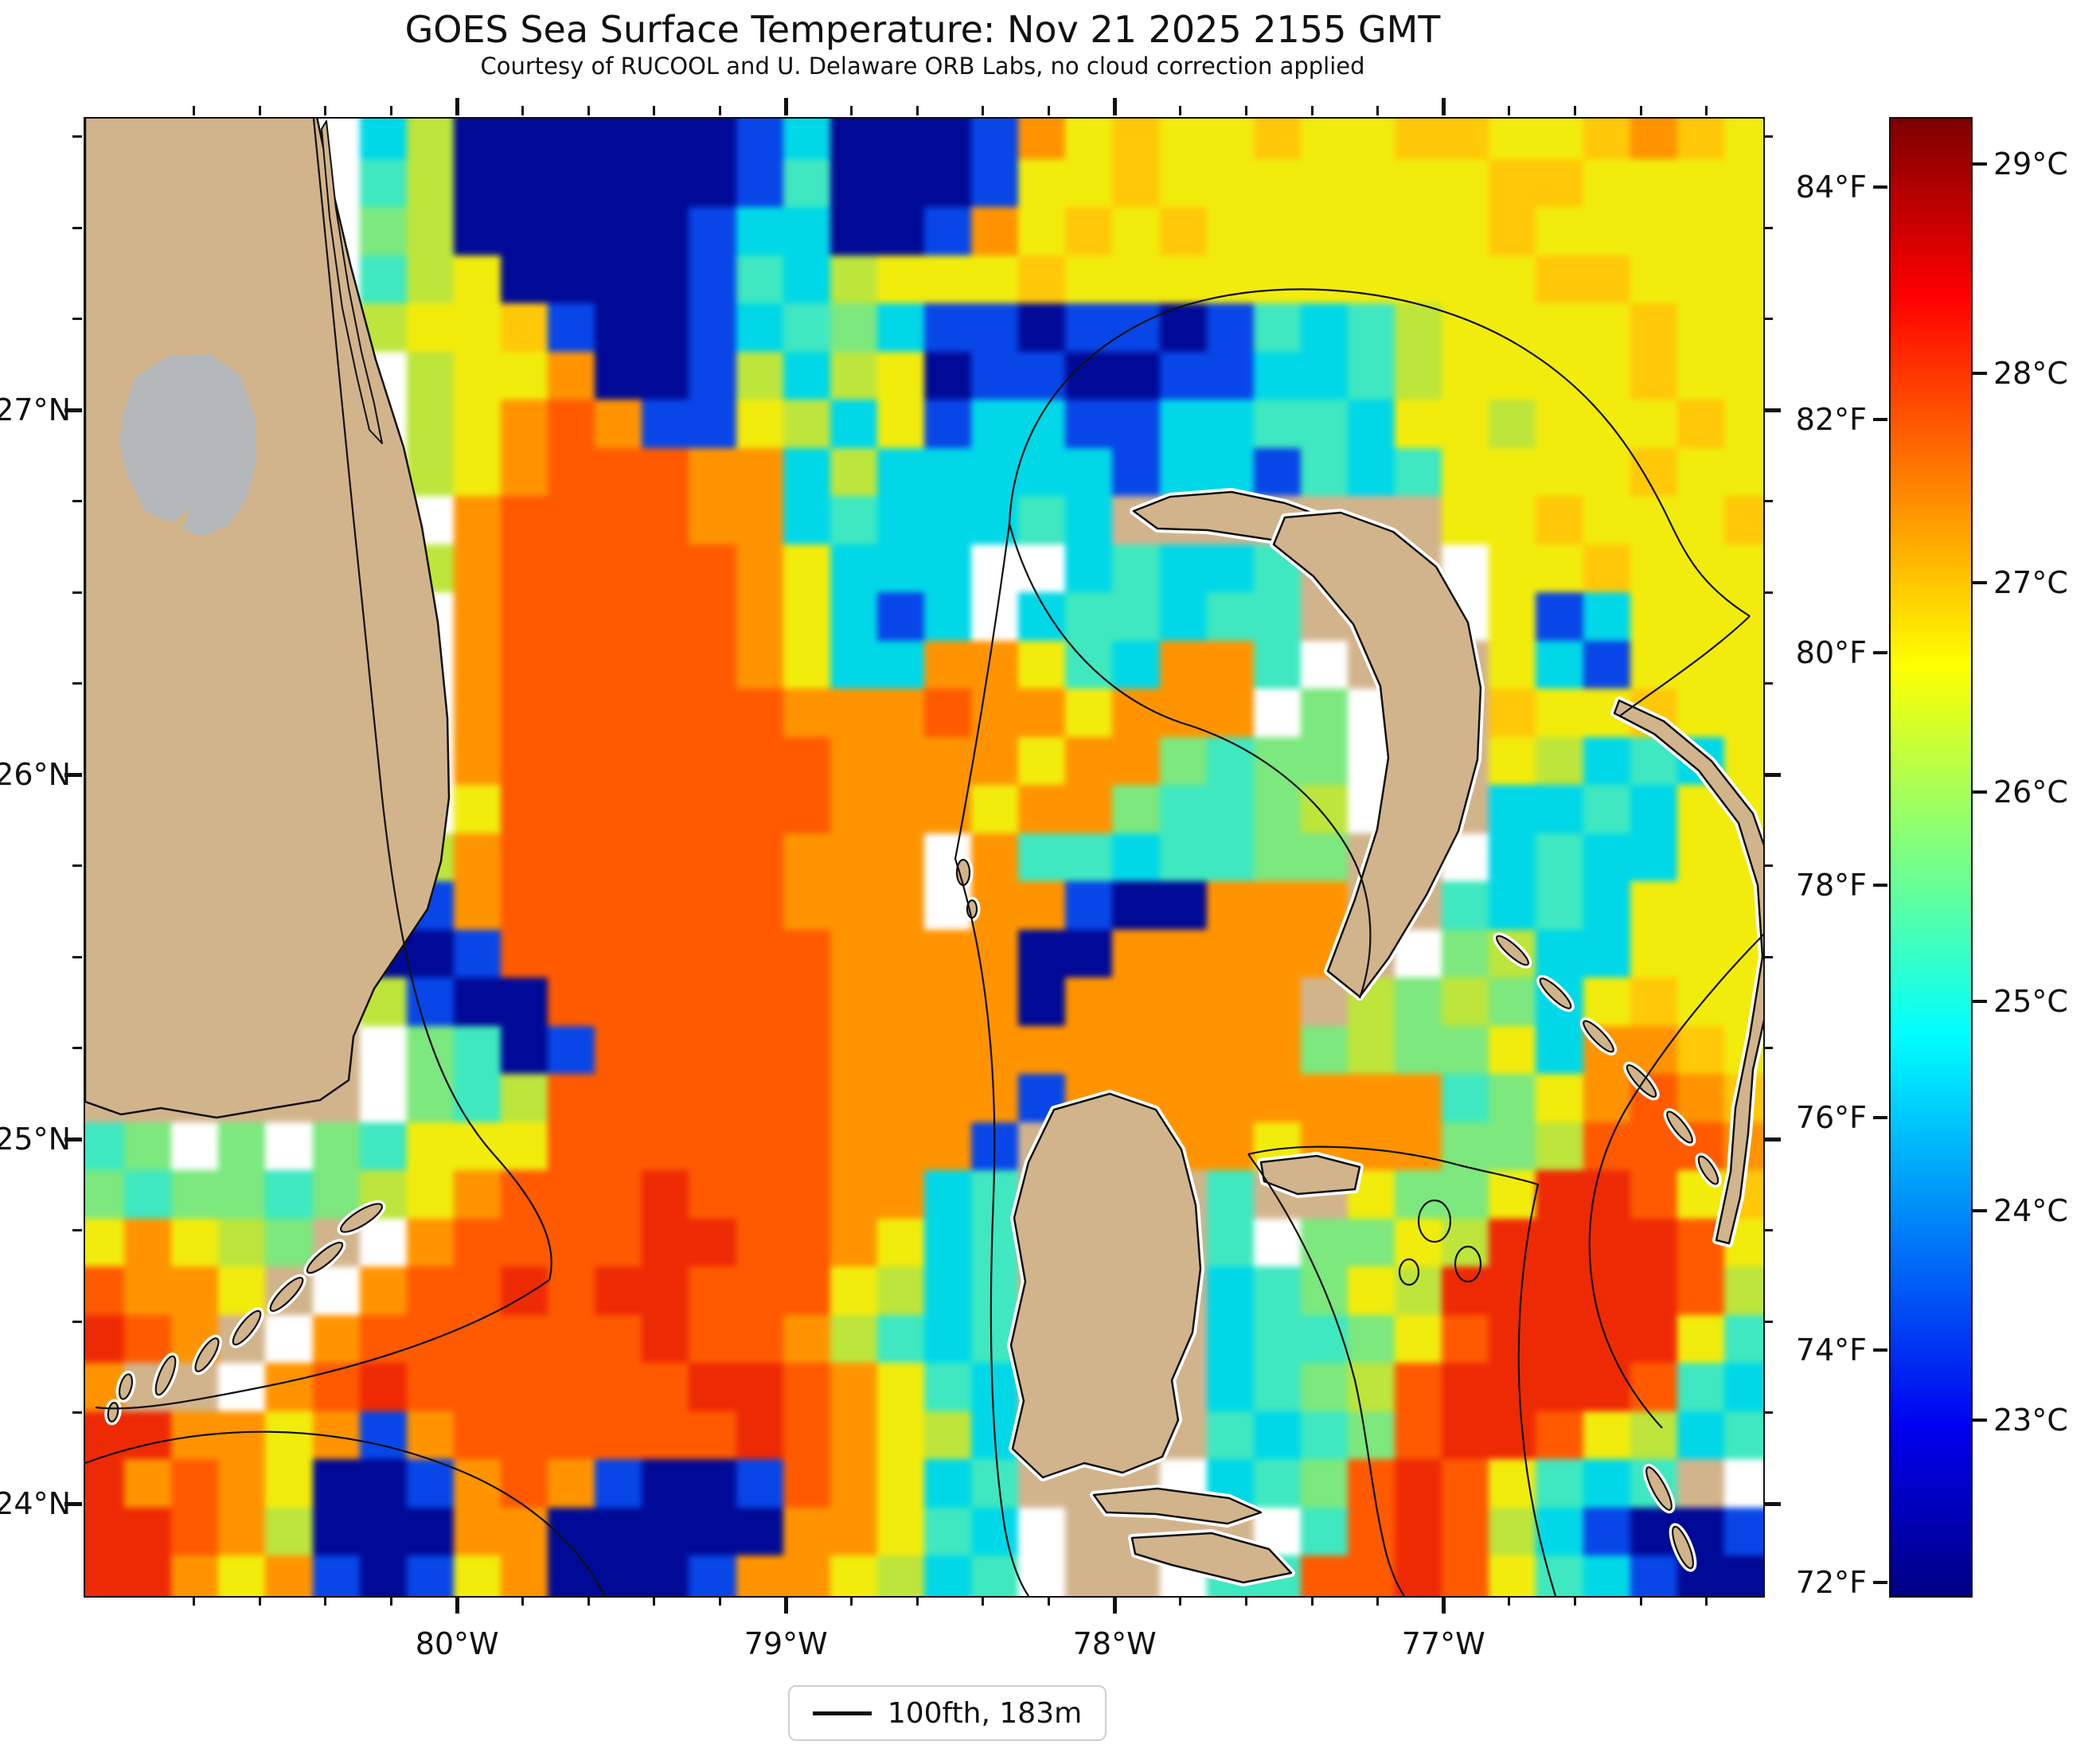  What do you see at coordinates (1931, 857) in the screenshot?
I see `colorbar` at bounding box center [1931, 857].